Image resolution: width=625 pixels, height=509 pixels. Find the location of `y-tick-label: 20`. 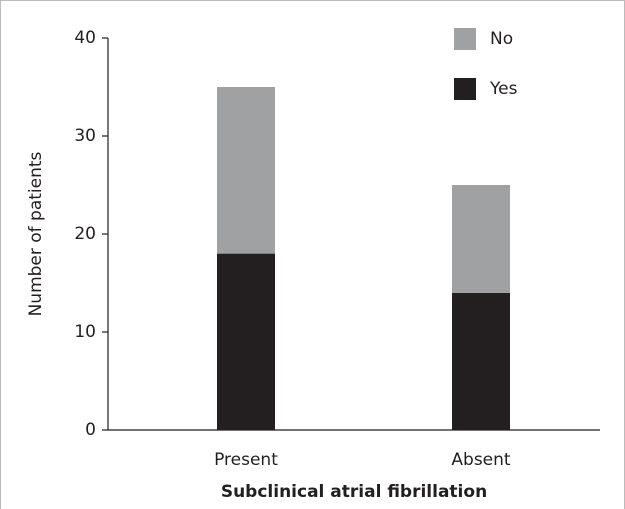

y-tick-label: 20 is located at coordinates (85, 234).